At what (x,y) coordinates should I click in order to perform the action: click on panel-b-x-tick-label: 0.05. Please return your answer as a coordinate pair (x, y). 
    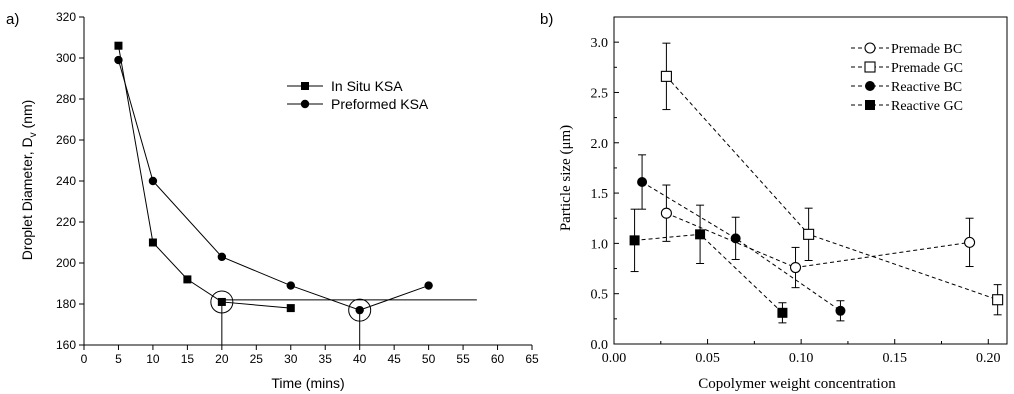
    Looking at the image, I should click on (707, 358).